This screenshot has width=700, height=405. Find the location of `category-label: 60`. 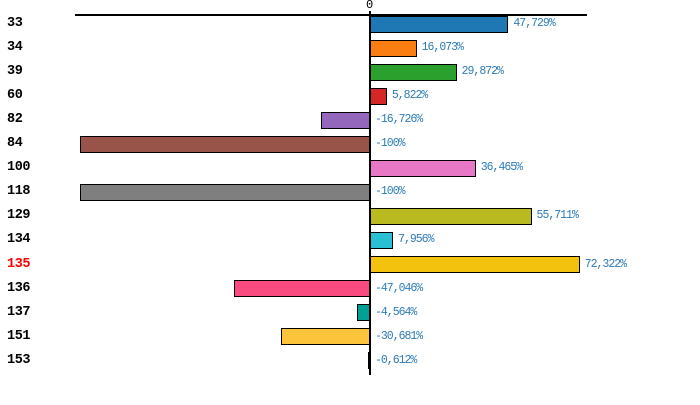

category-label: 60 is located at coordinates (15, 96).